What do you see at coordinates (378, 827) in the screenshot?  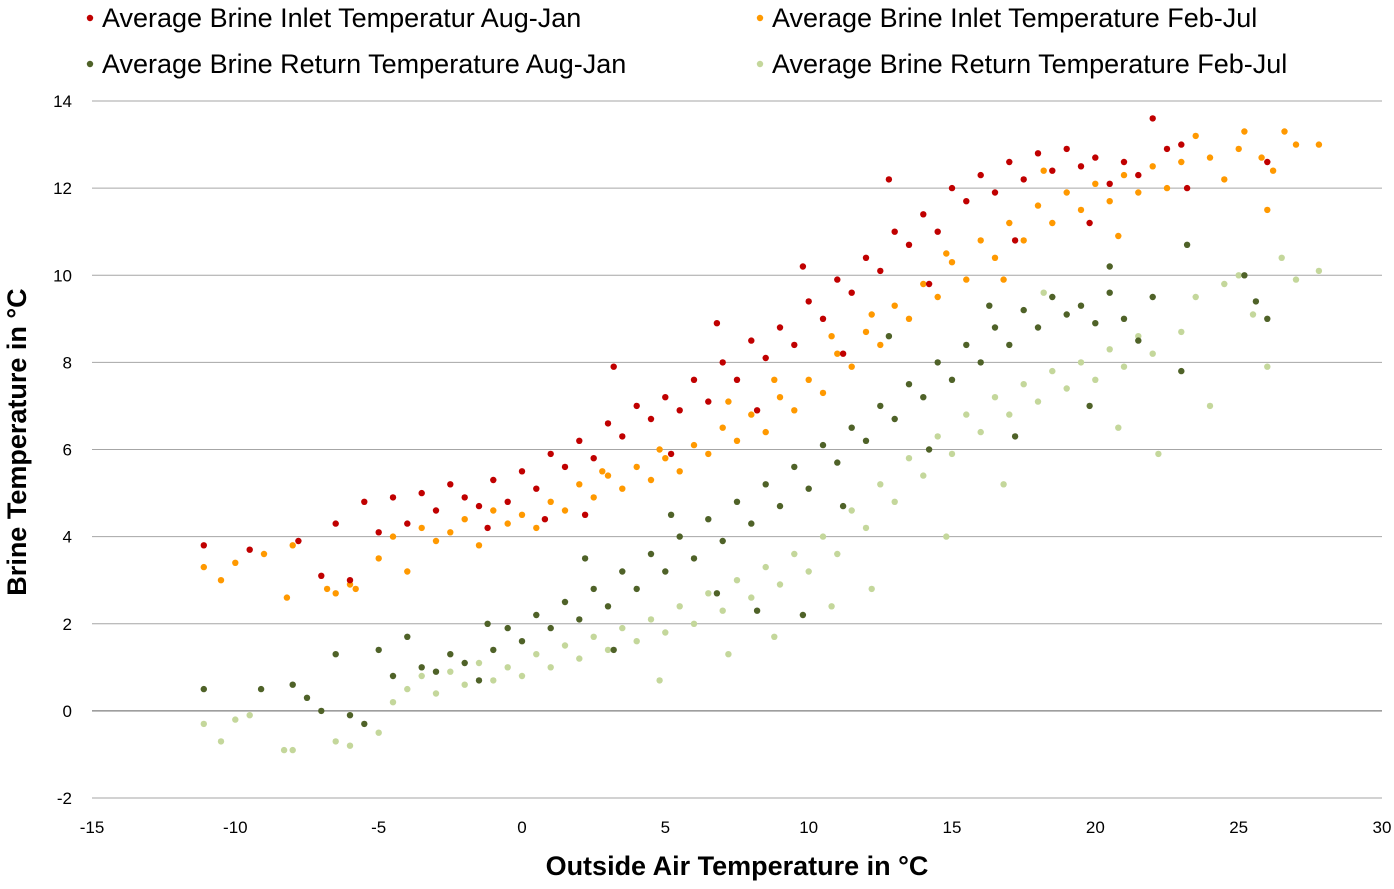 I see `x-tick-label: -5` at bounding box center [378, 827].